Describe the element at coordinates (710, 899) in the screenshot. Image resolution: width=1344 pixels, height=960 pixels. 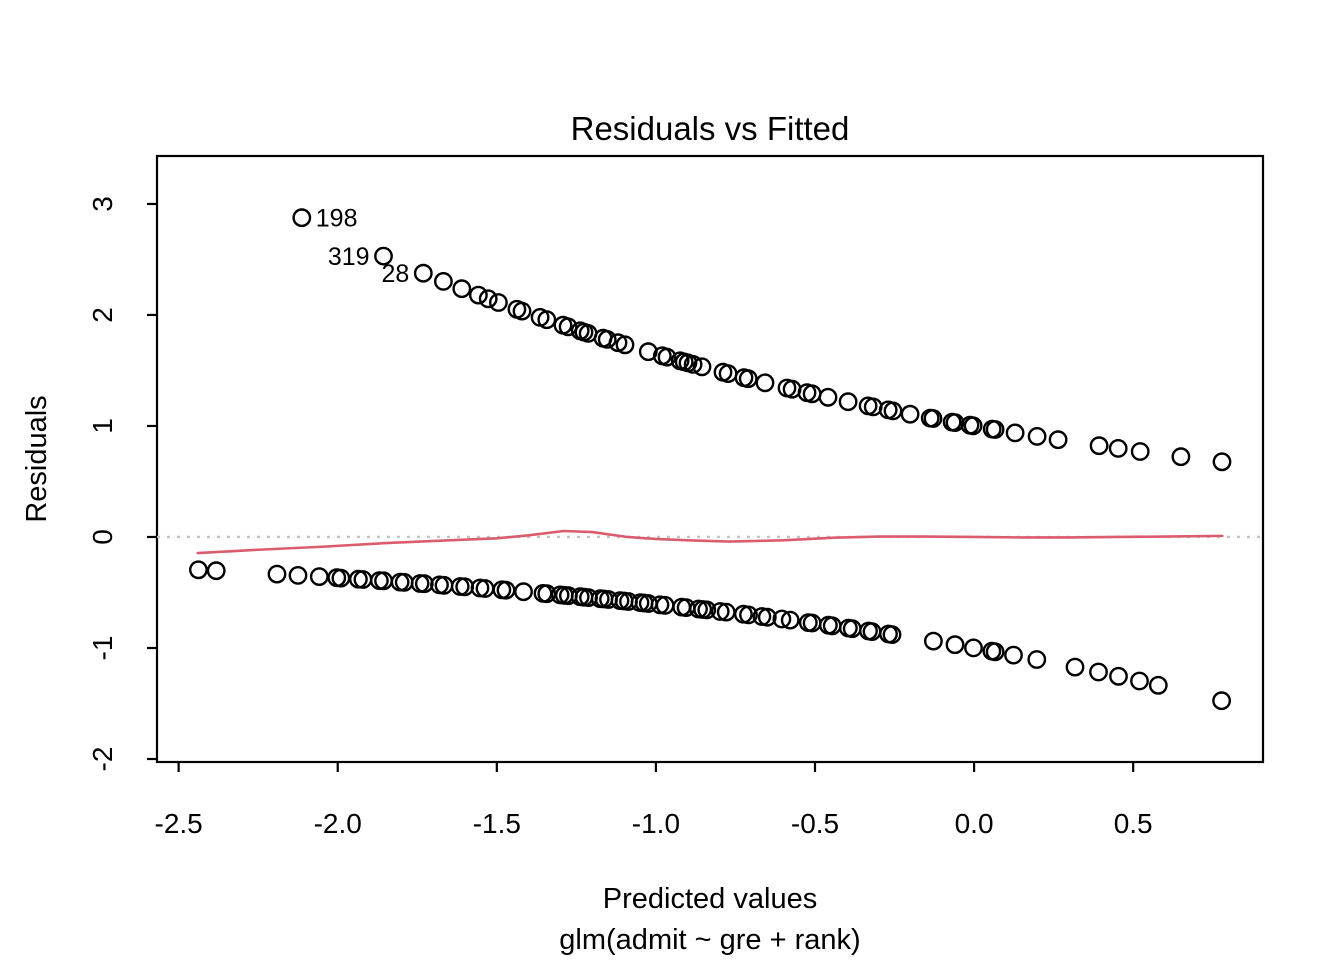
I see `x-axis-label: Predicted values` at that location.